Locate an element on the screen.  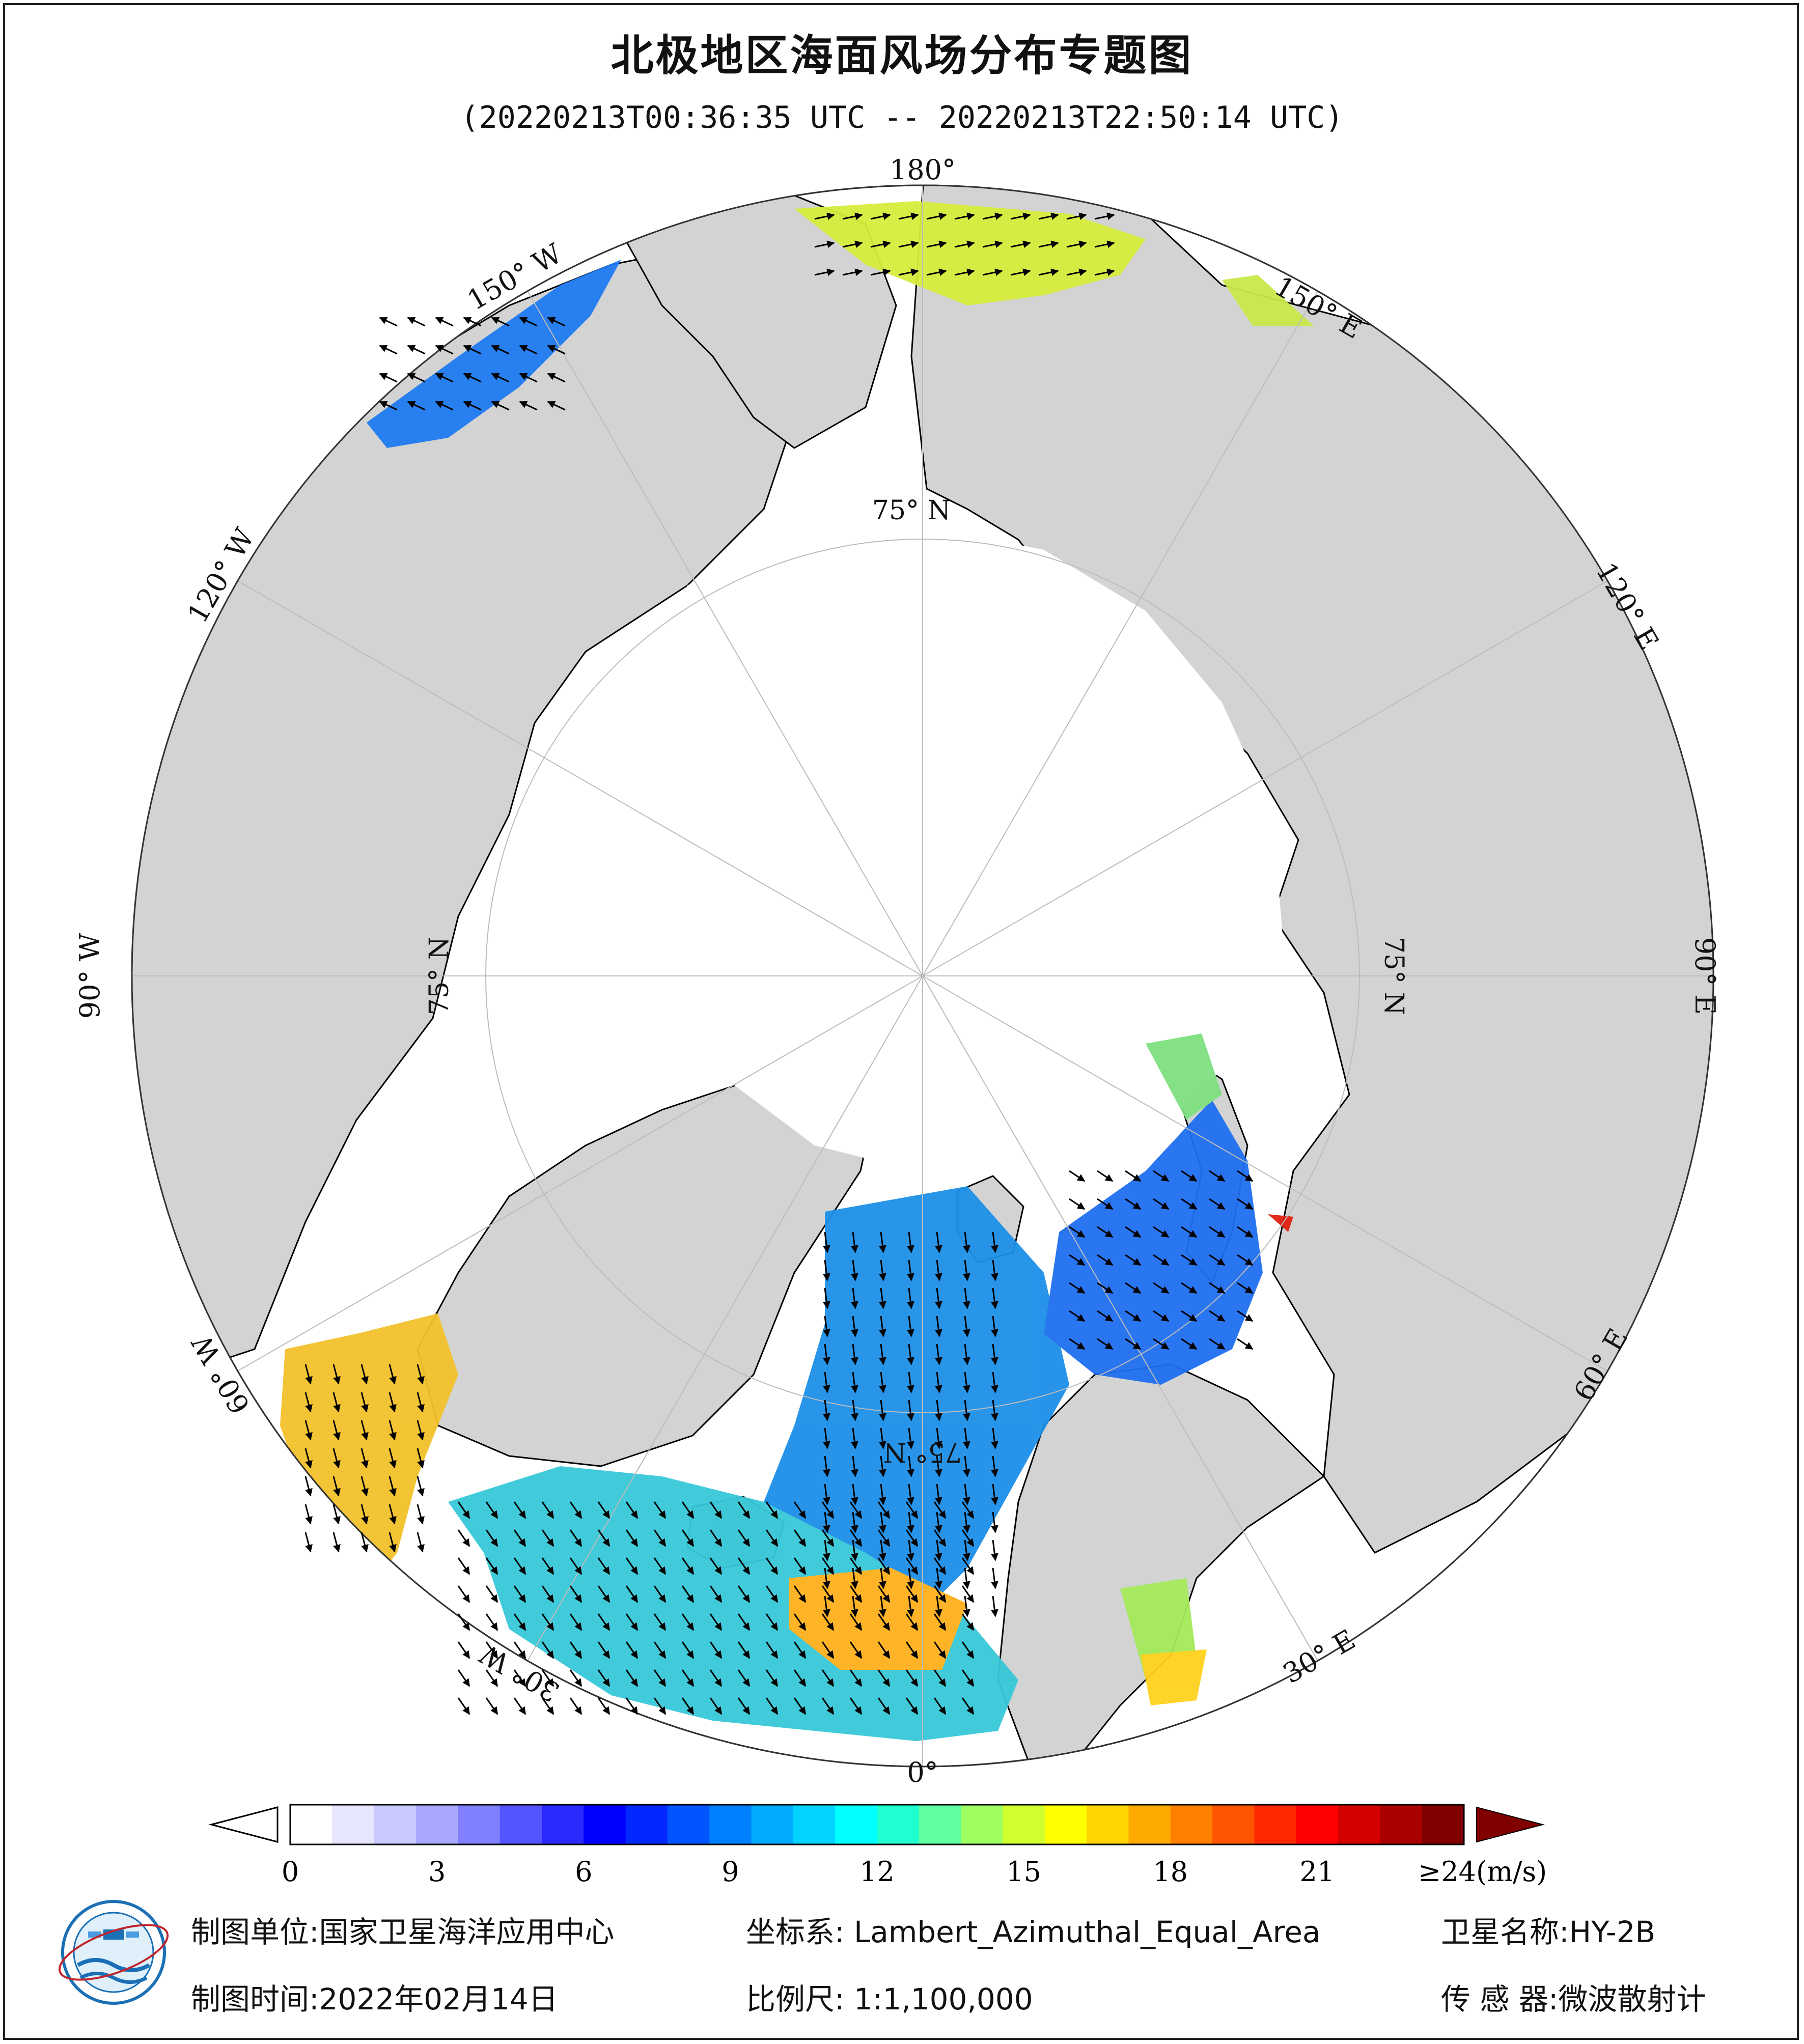
map-title: 北极地区海面风场分布专题图 is located at coordinates (902, 55).